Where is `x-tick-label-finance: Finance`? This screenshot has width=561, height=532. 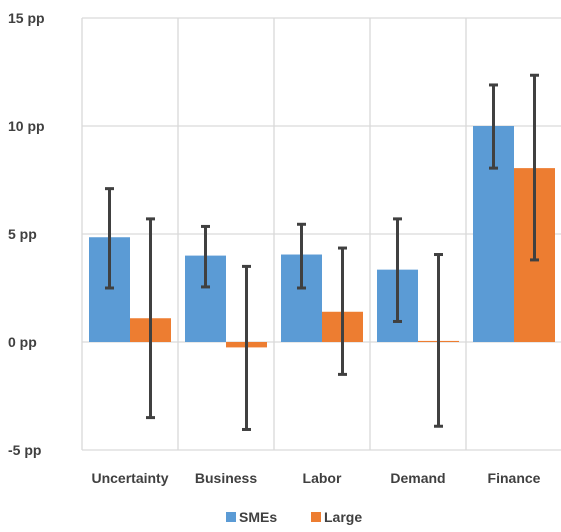 x-tick-label-finance: Finance is located at coordinates (514, 478).